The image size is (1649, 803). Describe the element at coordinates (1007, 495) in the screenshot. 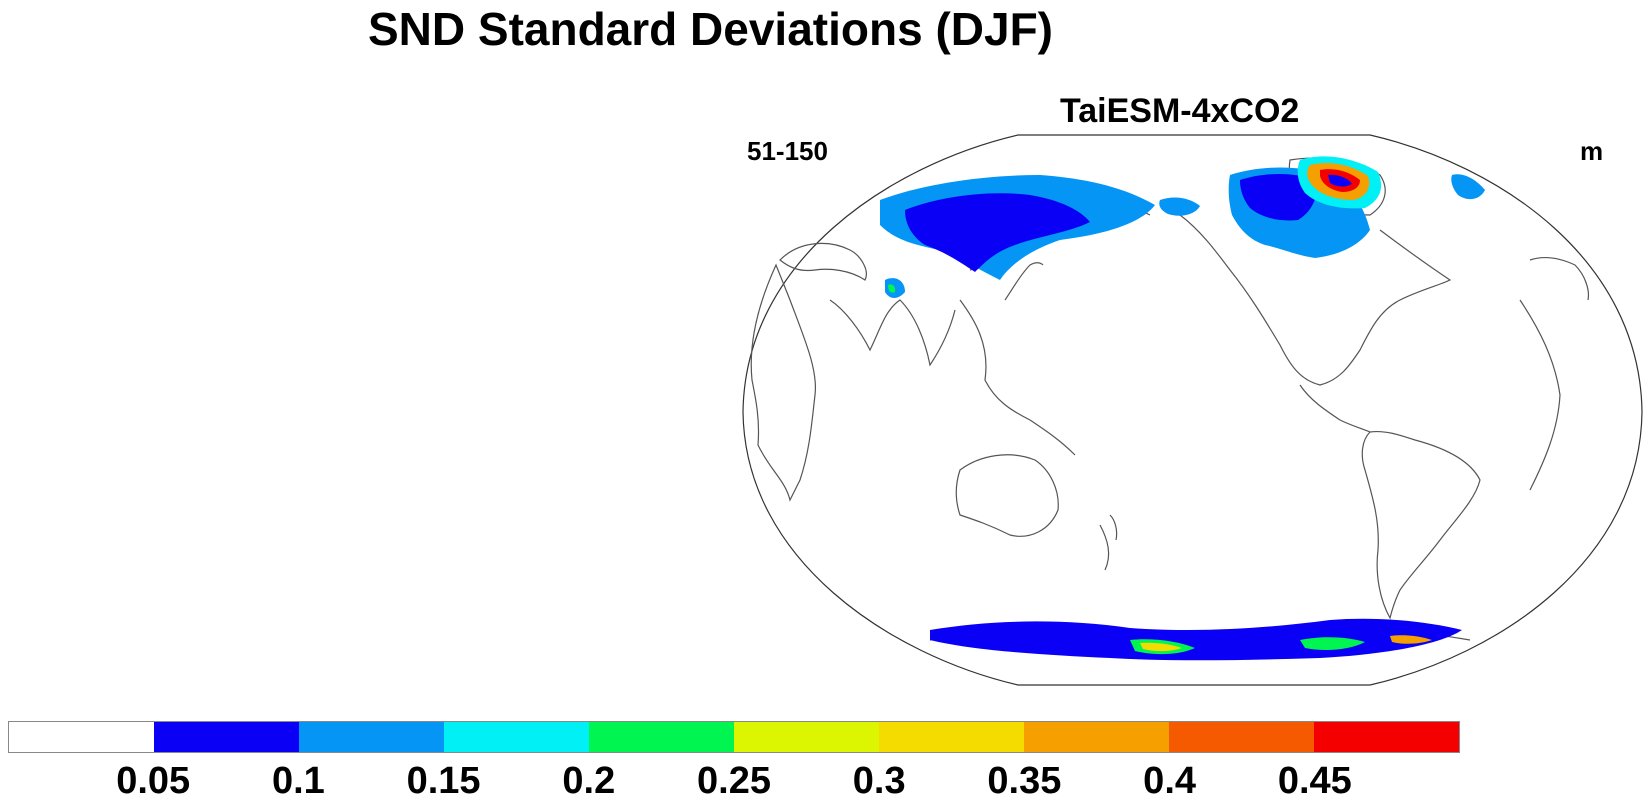

I see `coast-australia` at that location.